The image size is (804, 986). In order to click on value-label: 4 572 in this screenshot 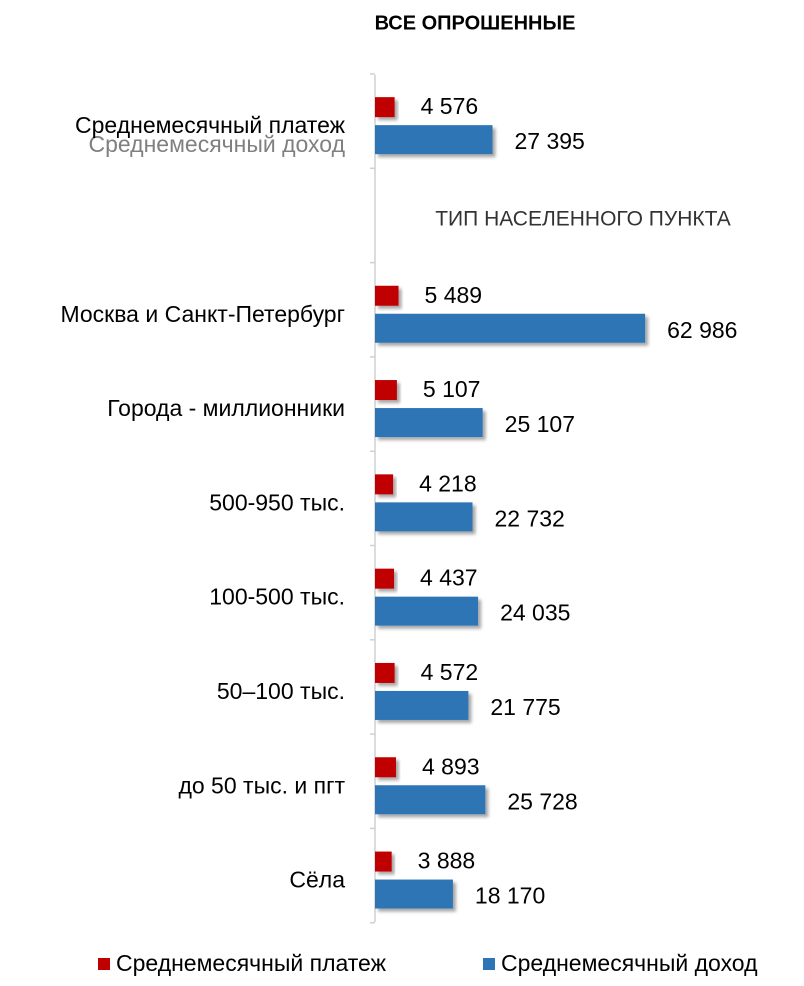, I will do `click(450, 672)`.